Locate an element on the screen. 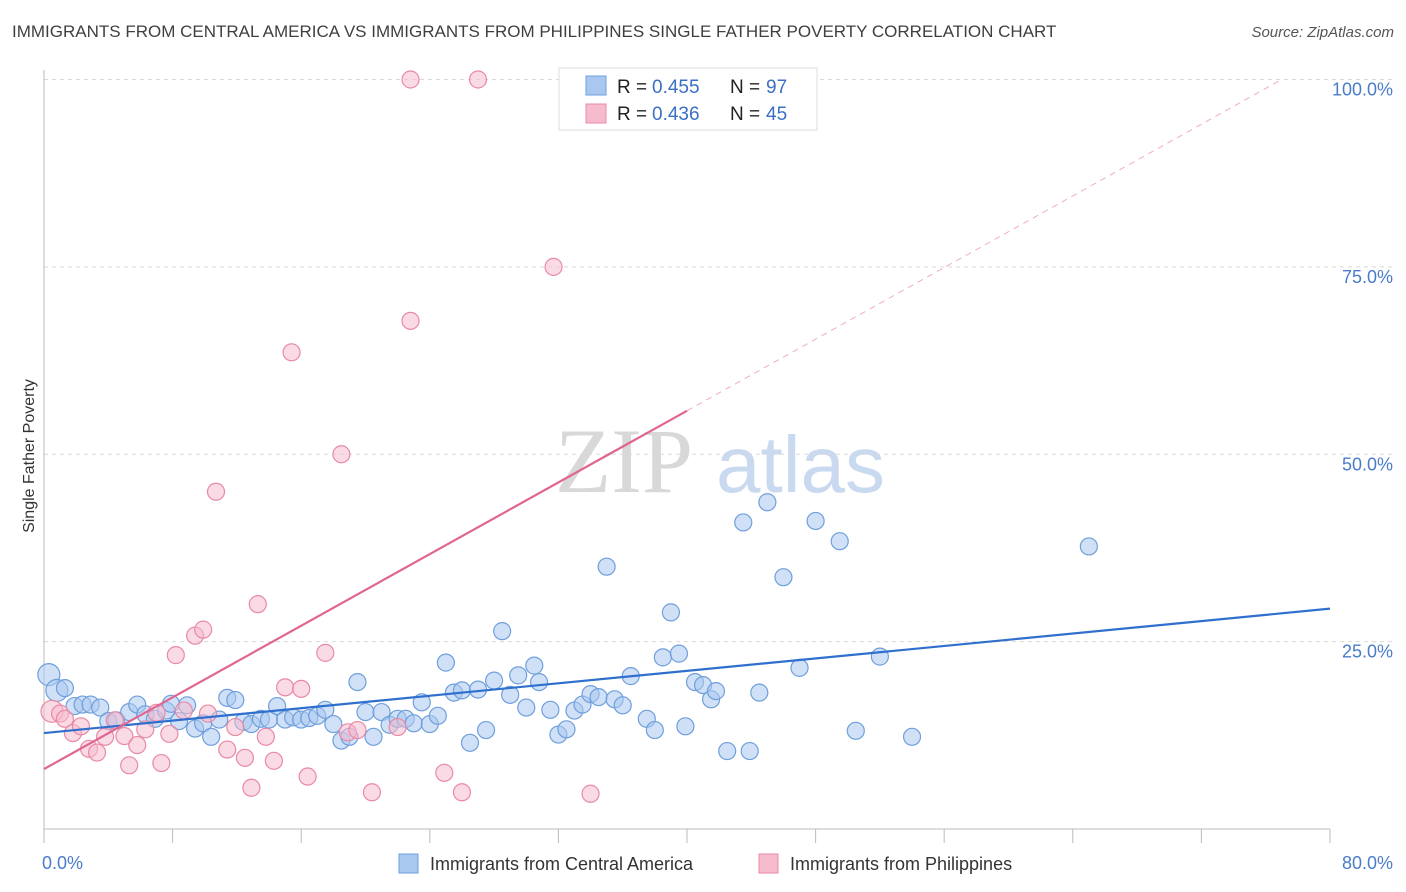 This screenshot has width=1406, height=892. y-axis-title: Single Father Poverty is located at coordinates (29, 456).